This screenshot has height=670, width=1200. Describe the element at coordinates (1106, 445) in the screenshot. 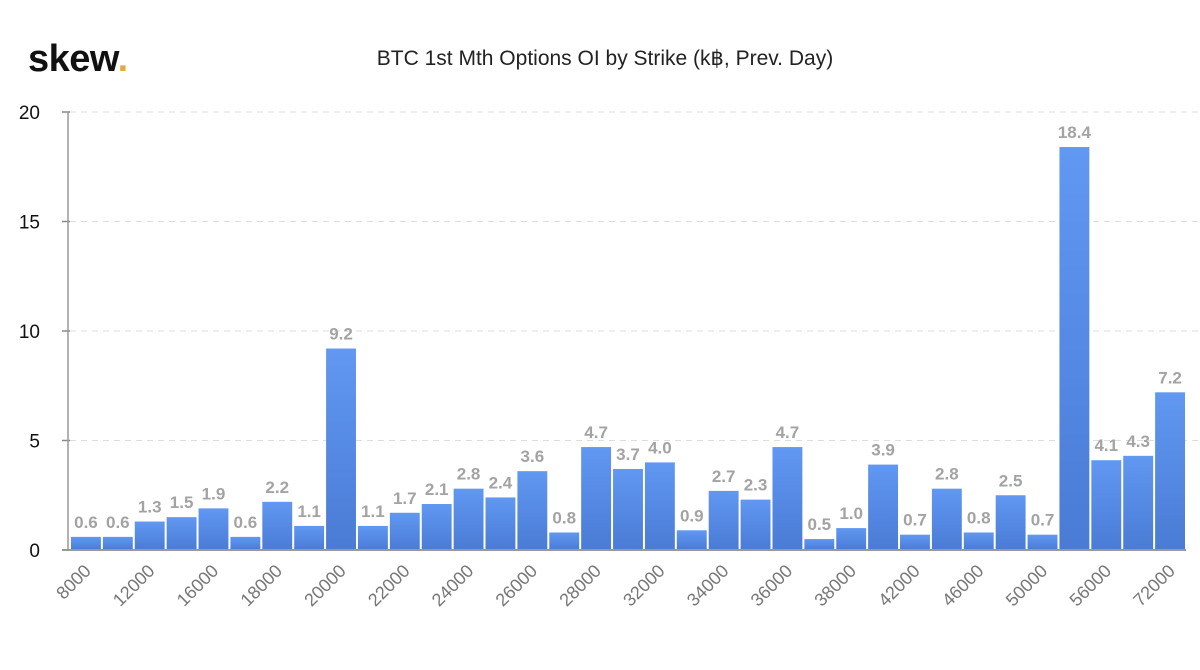

I see `data-label: 4.1` at that location.